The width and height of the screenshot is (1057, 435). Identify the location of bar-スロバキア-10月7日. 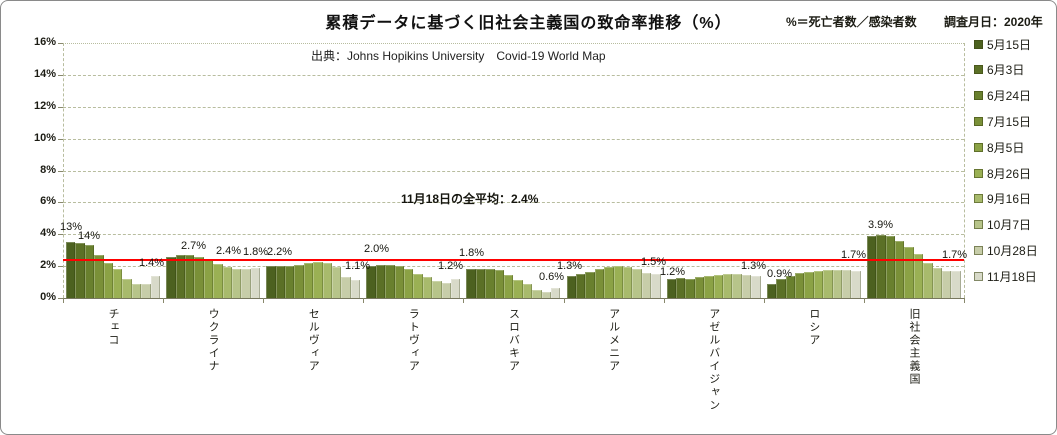
(537, 294).